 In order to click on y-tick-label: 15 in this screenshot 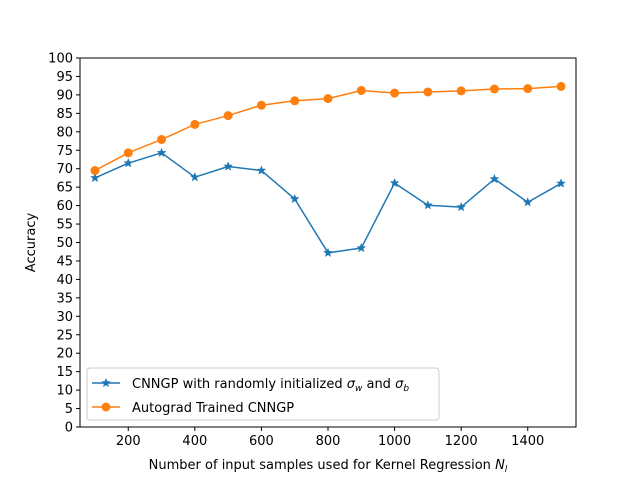, I will do `click(64, 372)`.